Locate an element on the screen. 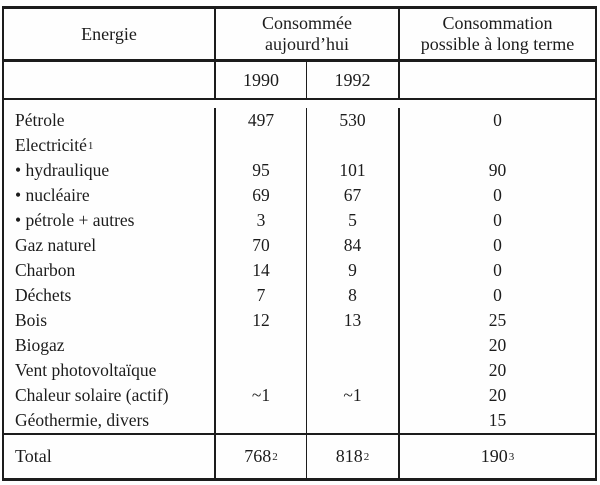 The width and height of the screenshot is (600, 485). value-1992: 5 is located at coordinates (353, 220).